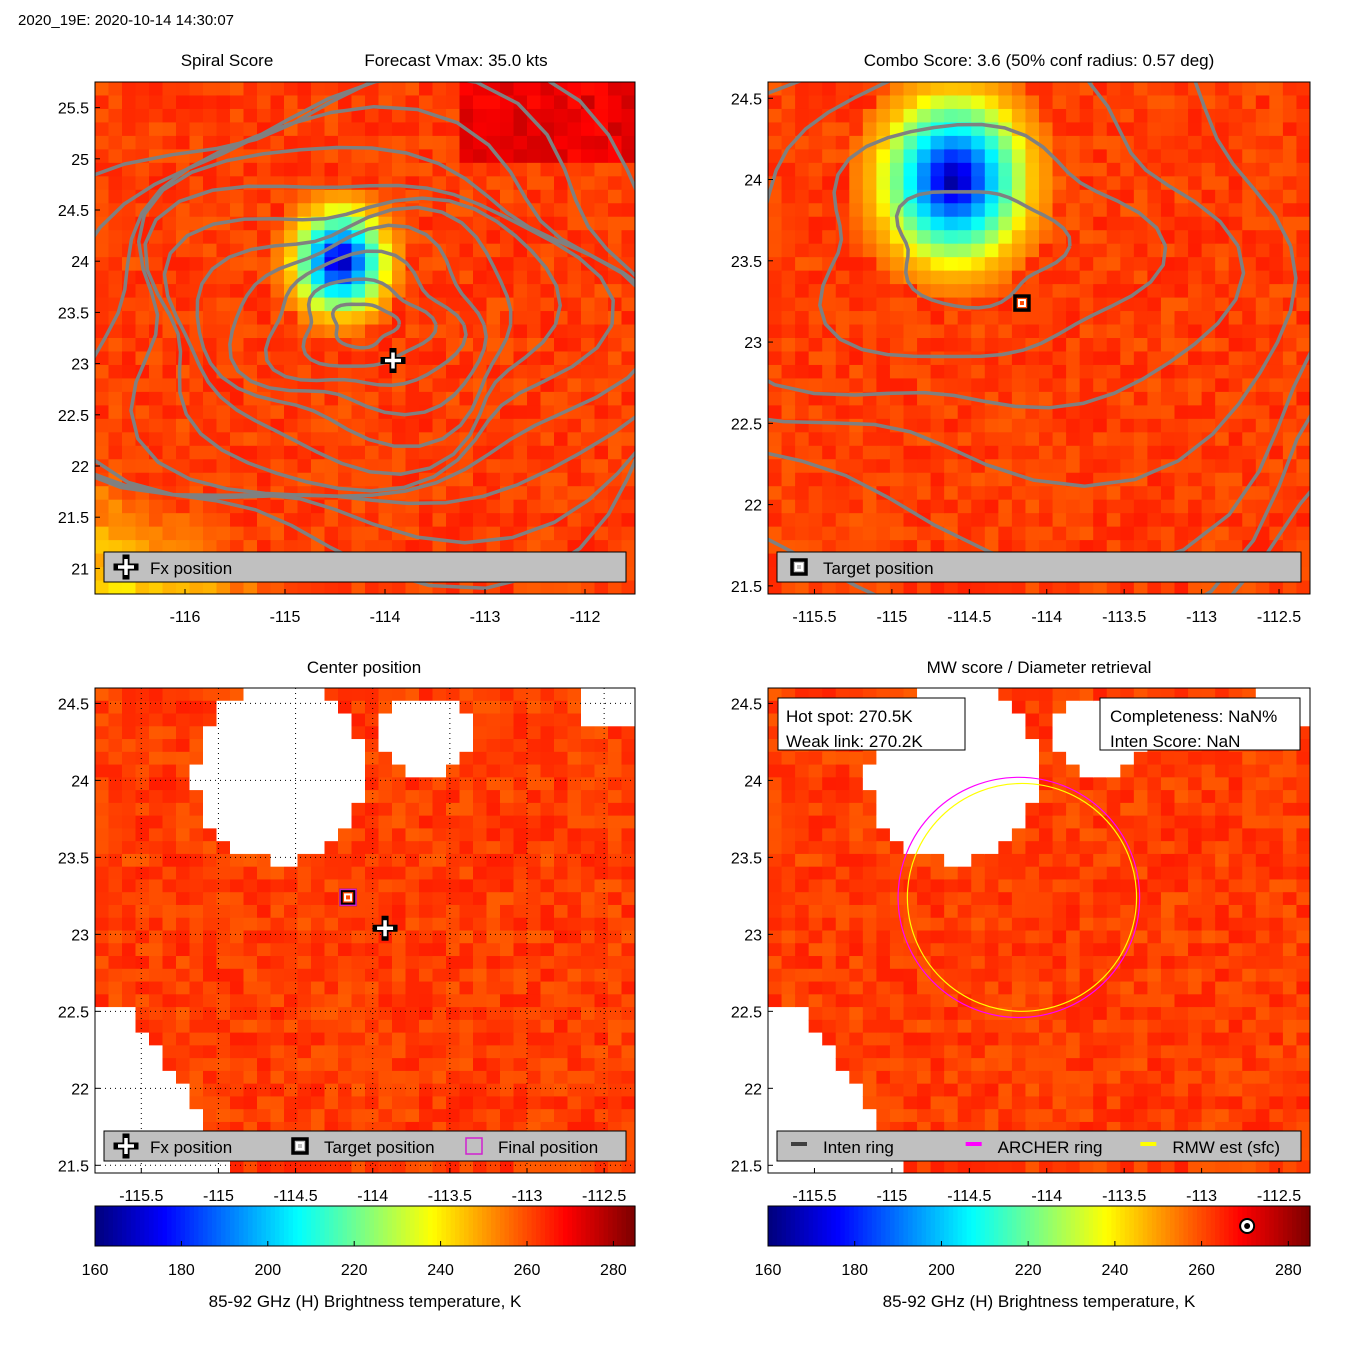 The height and width of the screenshot is (1350, 1350). I want to click on plus-icon, so click(126, 567).